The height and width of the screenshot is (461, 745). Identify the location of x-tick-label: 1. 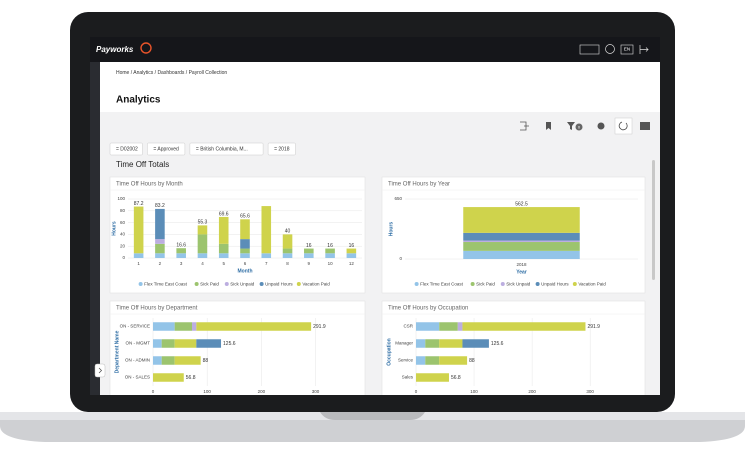
(138, 263).